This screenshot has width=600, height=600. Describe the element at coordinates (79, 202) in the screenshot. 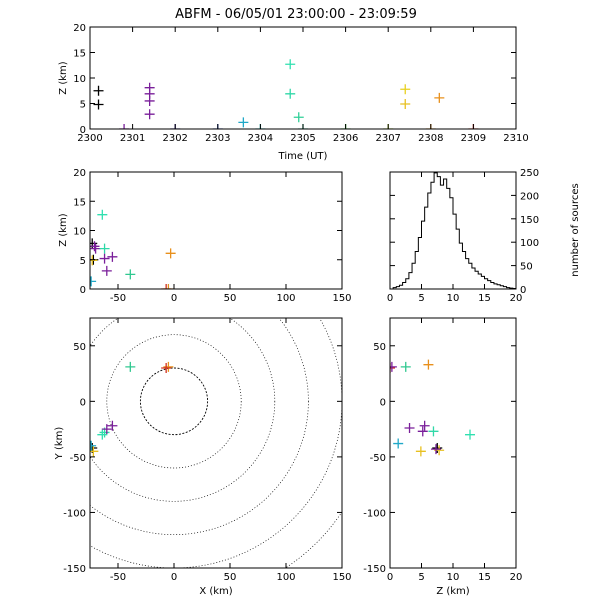

I see `y-tick-label: 15` at that location.